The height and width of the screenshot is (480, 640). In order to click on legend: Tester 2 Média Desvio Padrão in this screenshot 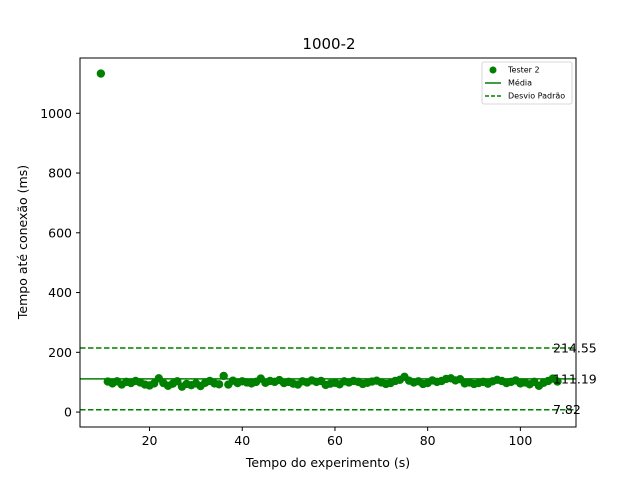, I will do `click(527, 83)`.